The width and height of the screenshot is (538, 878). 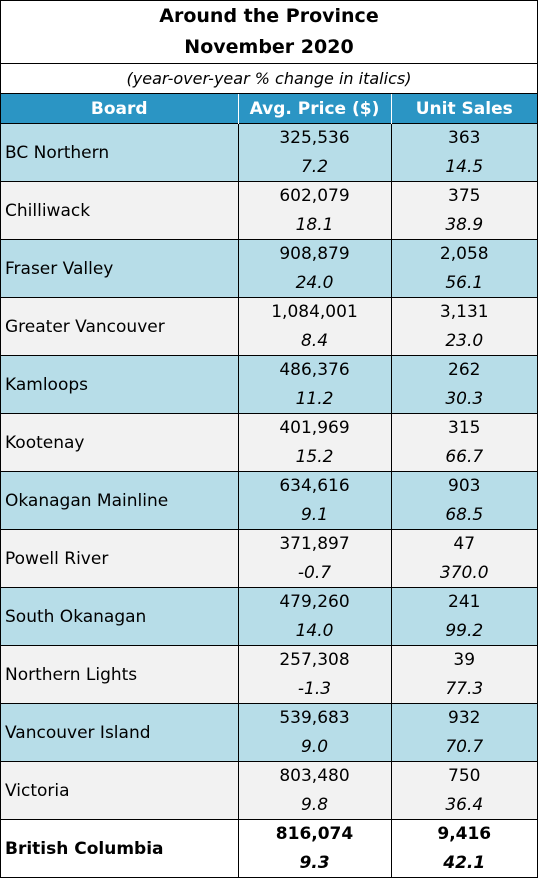 I want to click on table-row: Kootenay 401,969 15.2 315 66.7, so click(x=269, y=442).